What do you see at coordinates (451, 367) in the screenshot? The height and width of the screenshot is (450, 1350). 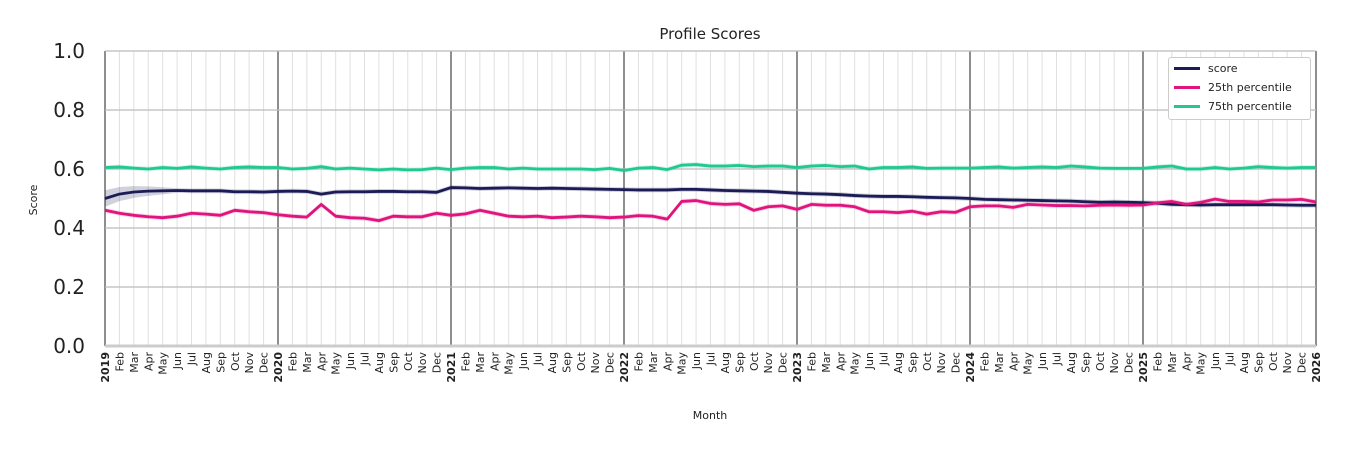 I see `x-tick-year: 2021` at bounding box center [451, 367].